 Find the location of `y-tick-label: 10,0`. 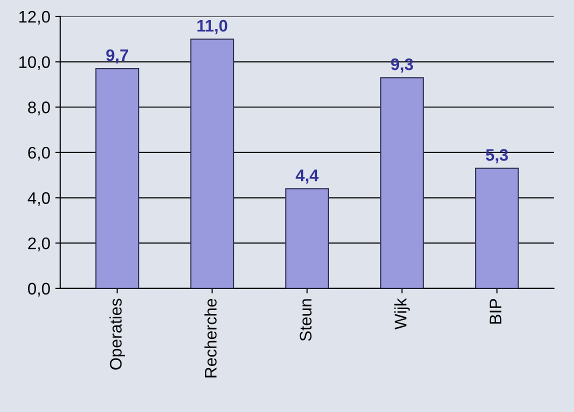

y-tick-label: 10,0 is located at coordinates (34, 63).